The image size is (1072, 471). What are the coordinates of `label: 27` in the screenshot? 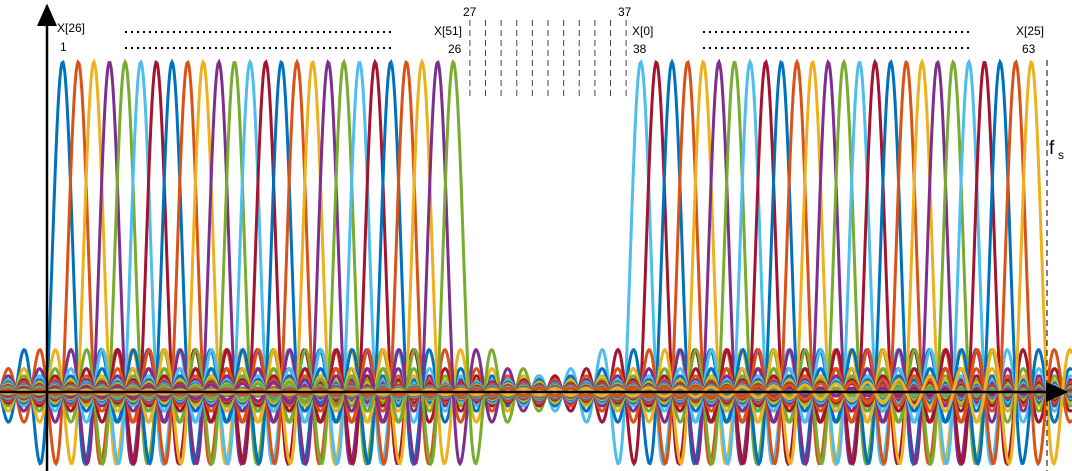 It's located at (470, 12).